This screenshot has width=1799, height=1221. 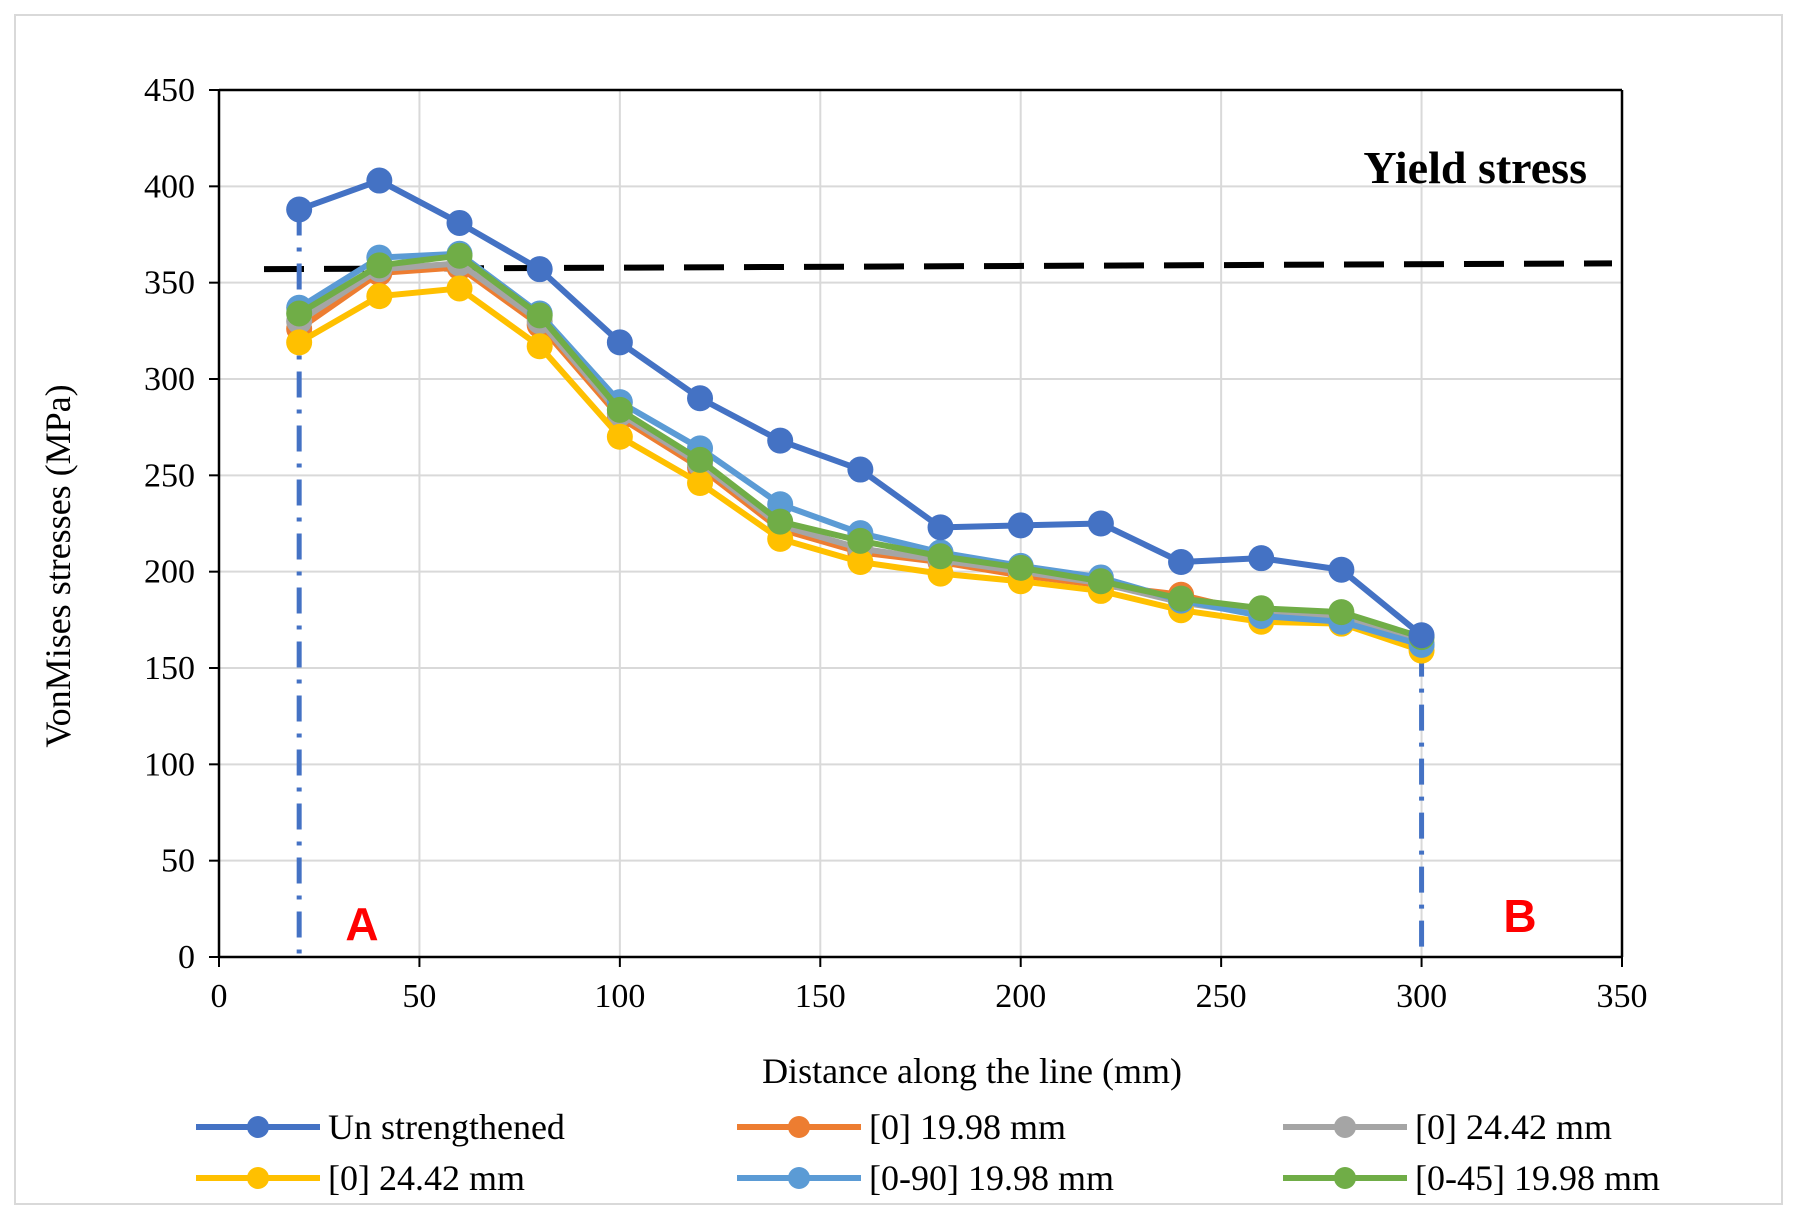 I want to click on y-tick-label: 100, so click(x=169, y=764).